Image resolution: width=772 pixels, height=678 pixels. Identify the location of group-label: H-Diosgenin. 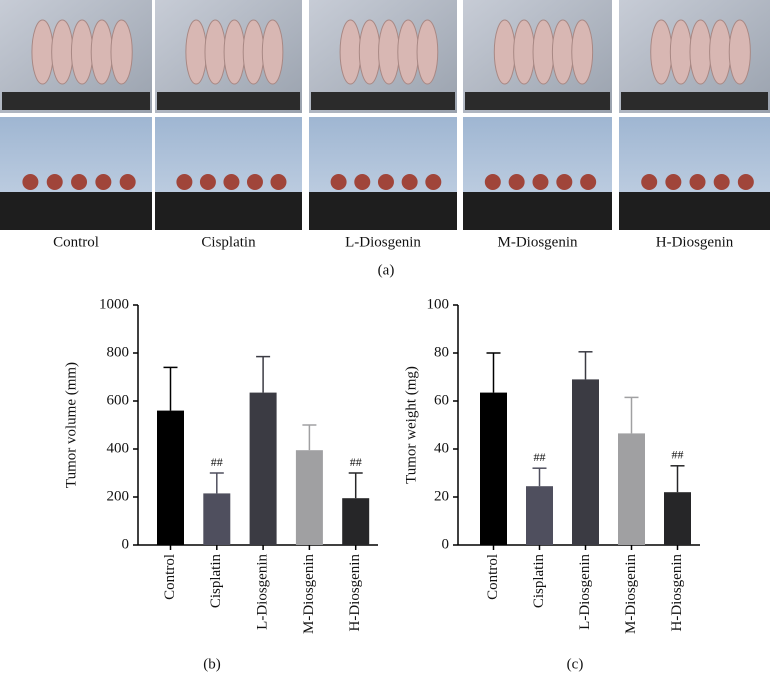
(695, 242).